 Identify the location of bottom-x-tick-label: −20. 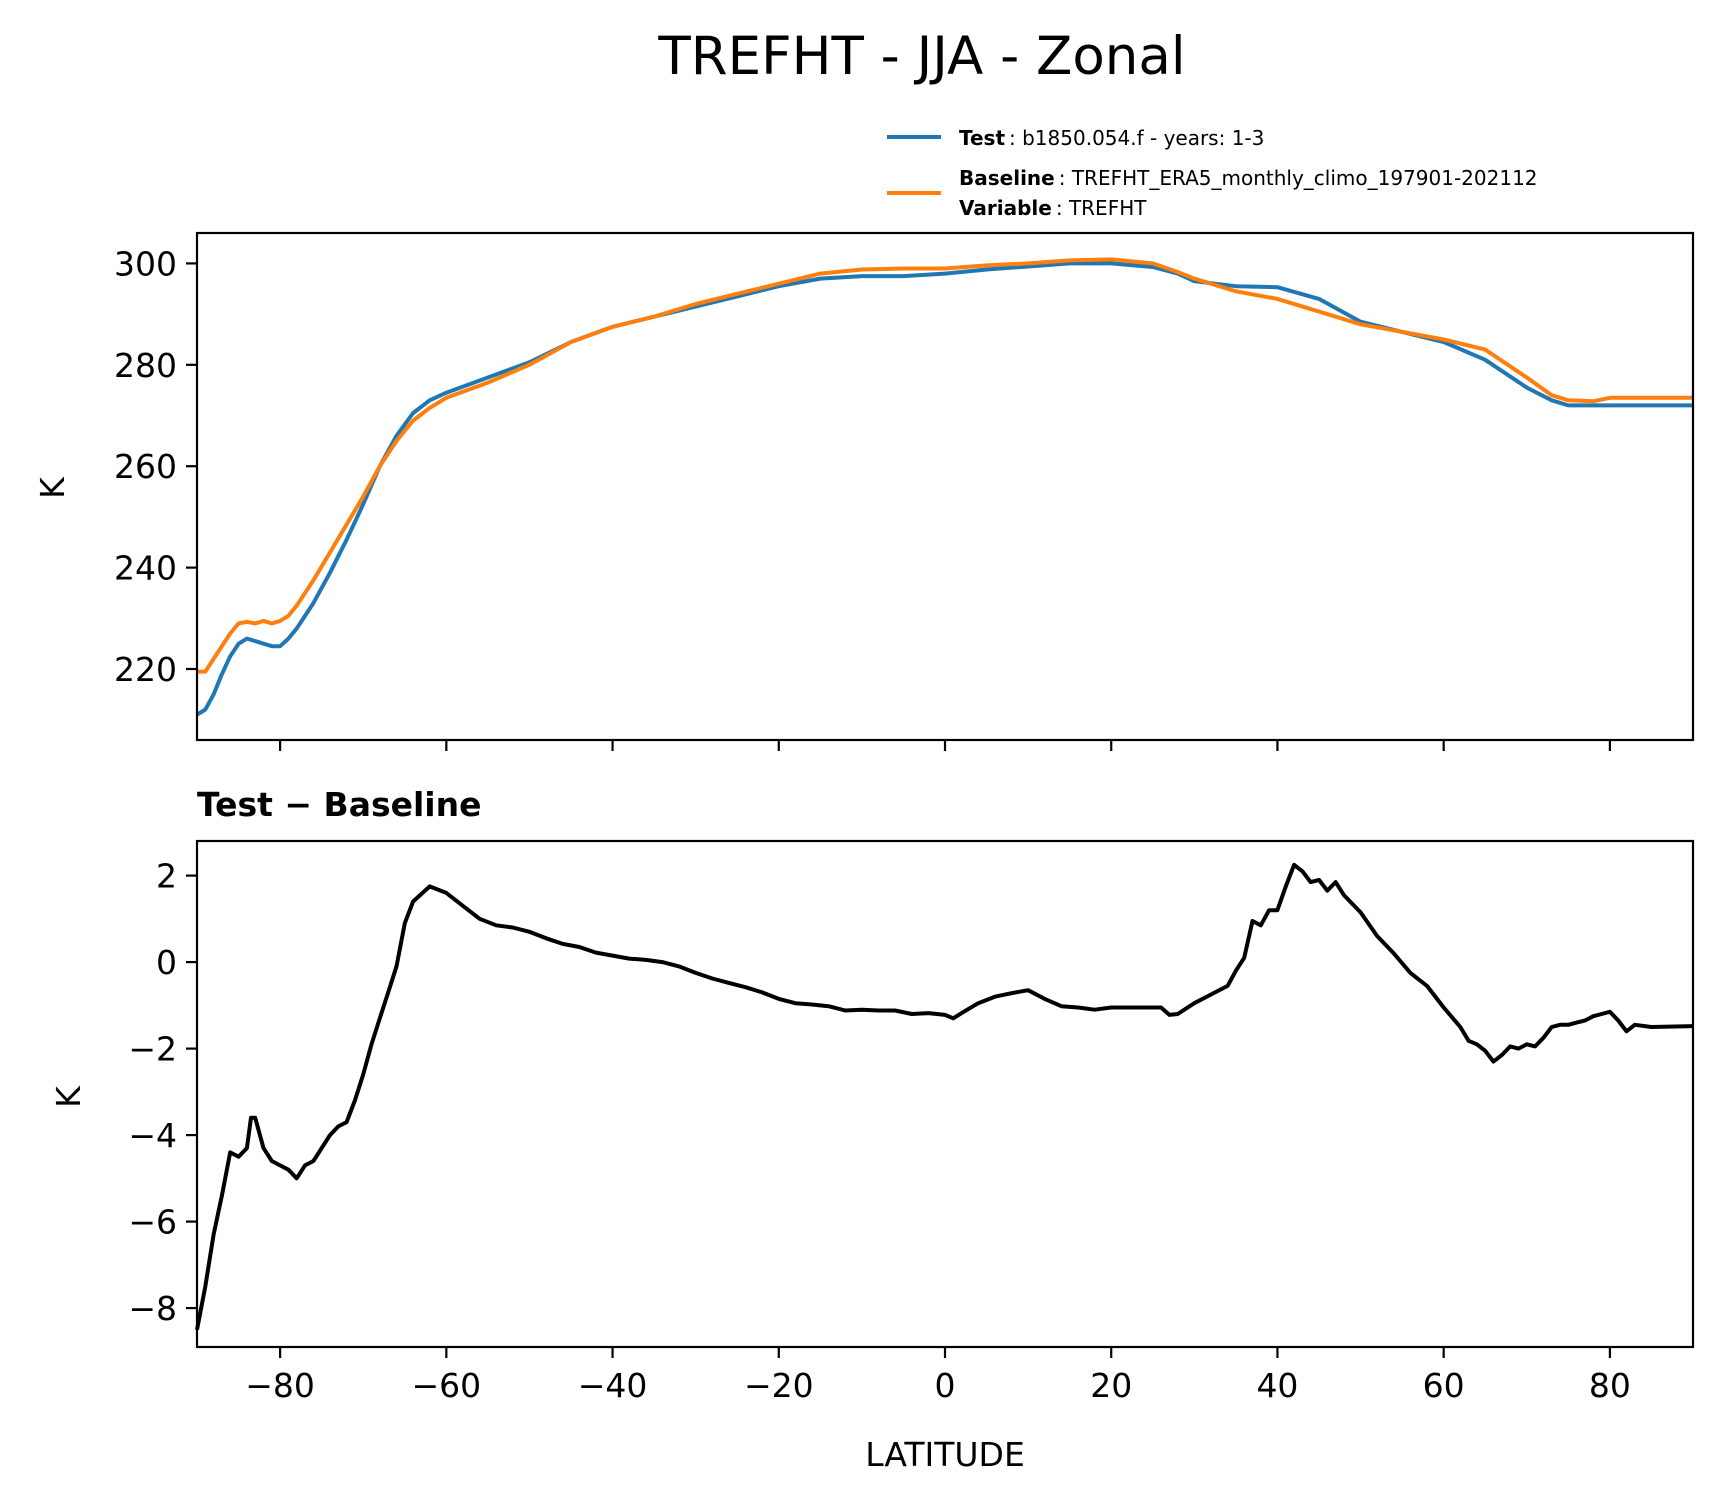
(779, 1385).